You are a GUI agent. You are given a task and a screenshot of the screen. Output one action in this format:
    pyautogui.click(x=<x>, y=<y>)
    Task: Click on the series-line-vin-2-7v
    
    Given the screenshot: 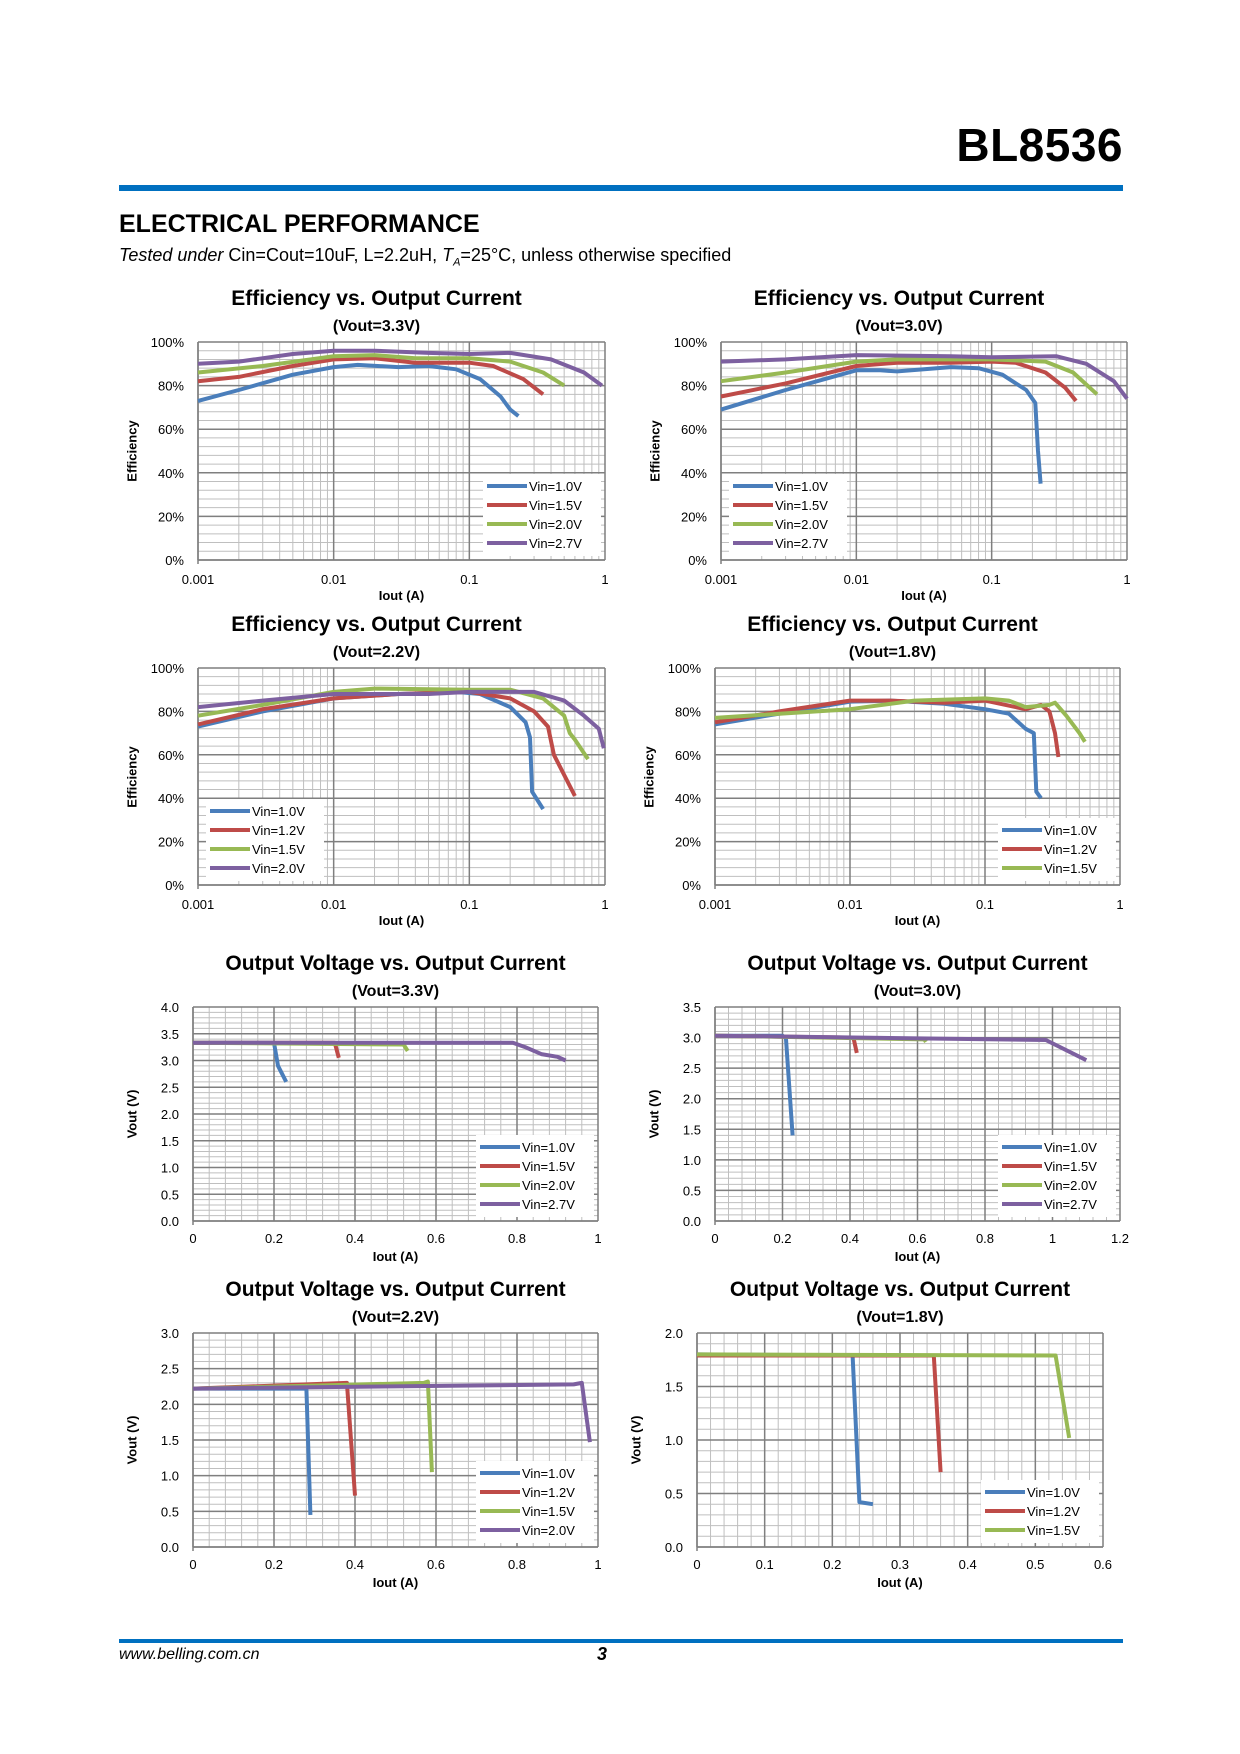 What is the action you would take?
    pyautogui.click(x=400, y=368)
    